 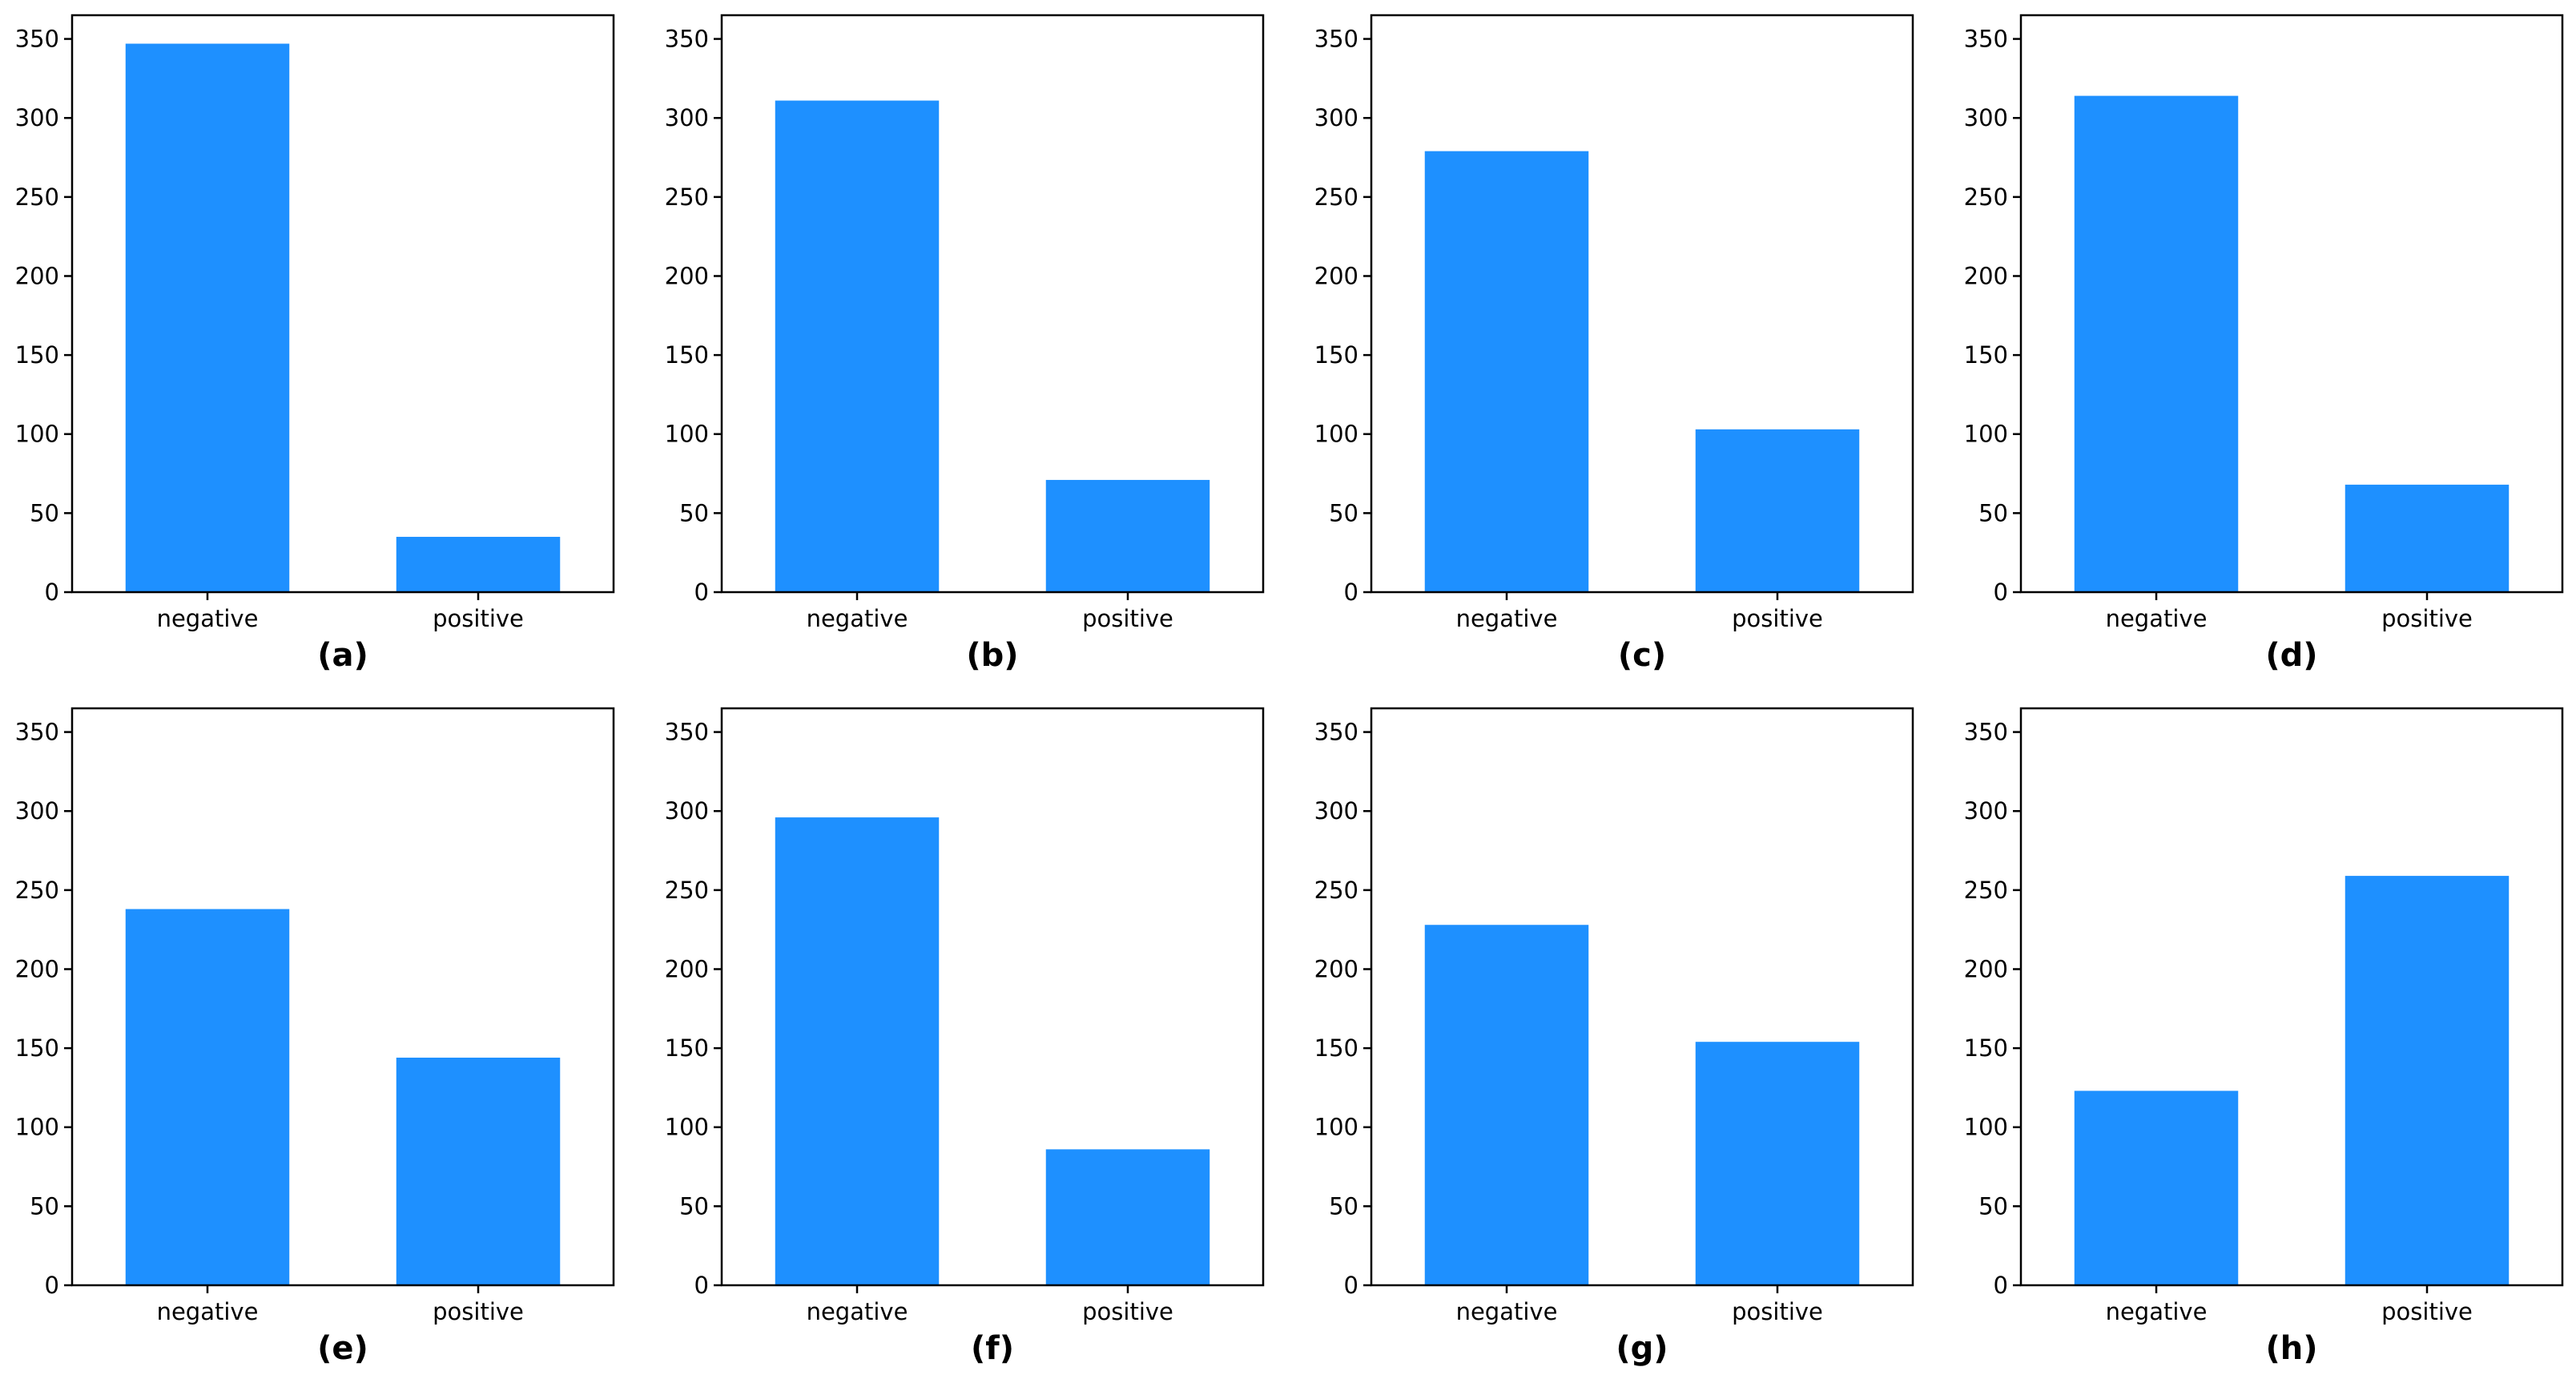 I want to click on panel-label: (e), so click(x=342, y=1349).